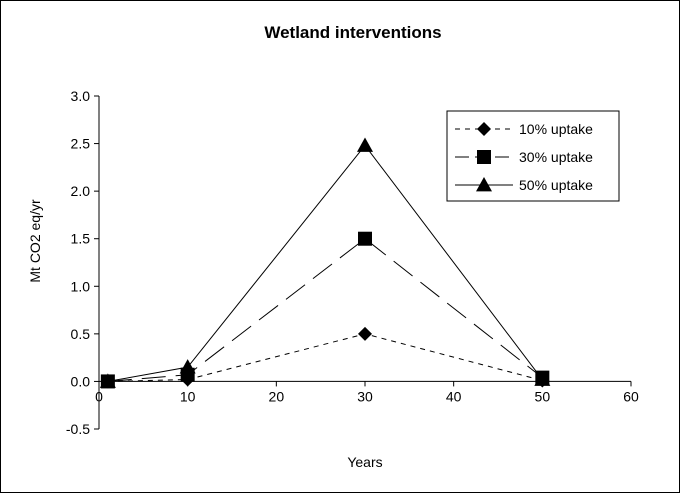 The image size is (680, 493). What do you see at coordinates (556, 129) in the screenshot?
I see `legend-label: 10% uptake` at bounding box center [556, 129].